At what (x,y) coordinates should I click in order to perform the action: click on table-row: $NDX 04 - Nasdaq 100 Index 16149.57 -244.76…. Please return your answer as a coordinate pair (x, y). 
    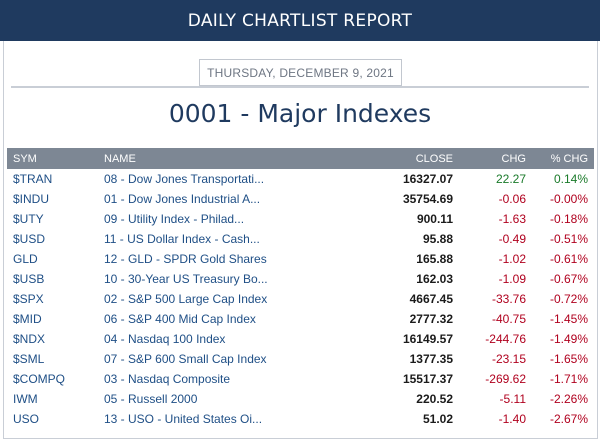
    Looking at the image, I should click on (300, 339).